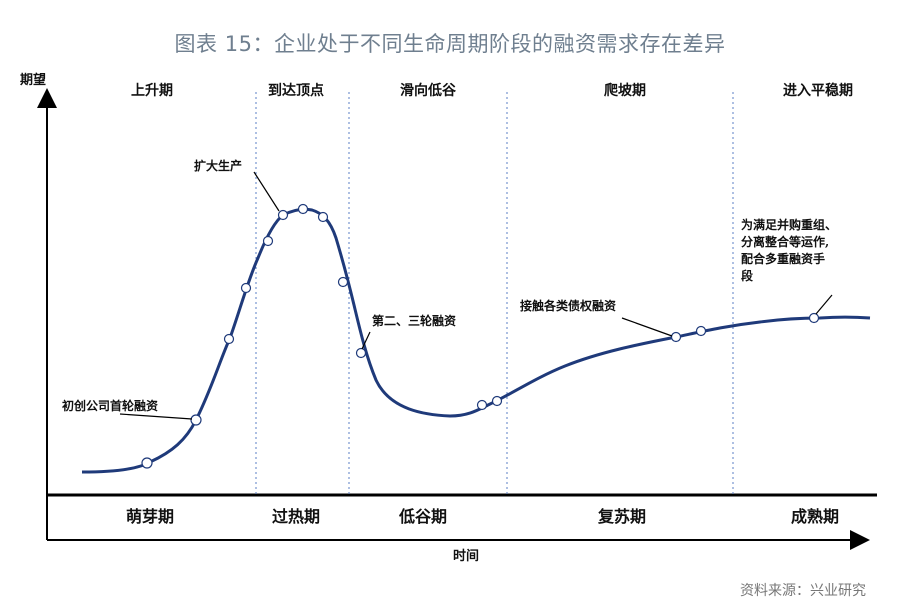 The image size is (900, 614). I want to click on bottom-phase-mature: 成熟期, so click(815, 516).